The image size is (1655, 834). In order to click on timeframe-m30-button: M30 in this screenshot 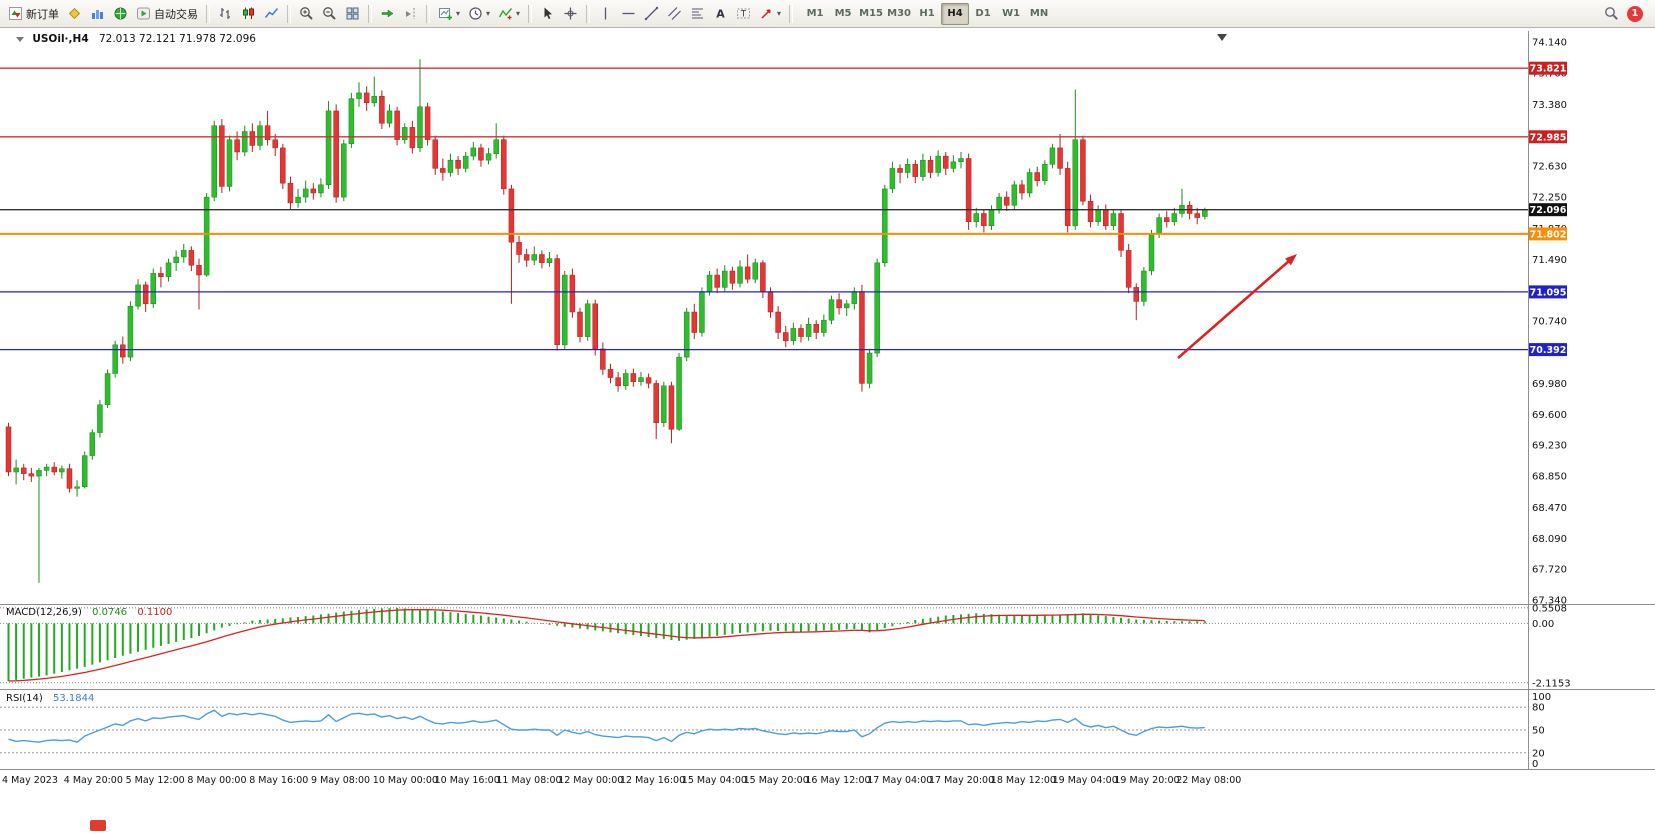, I will do `click(899, 13)`.